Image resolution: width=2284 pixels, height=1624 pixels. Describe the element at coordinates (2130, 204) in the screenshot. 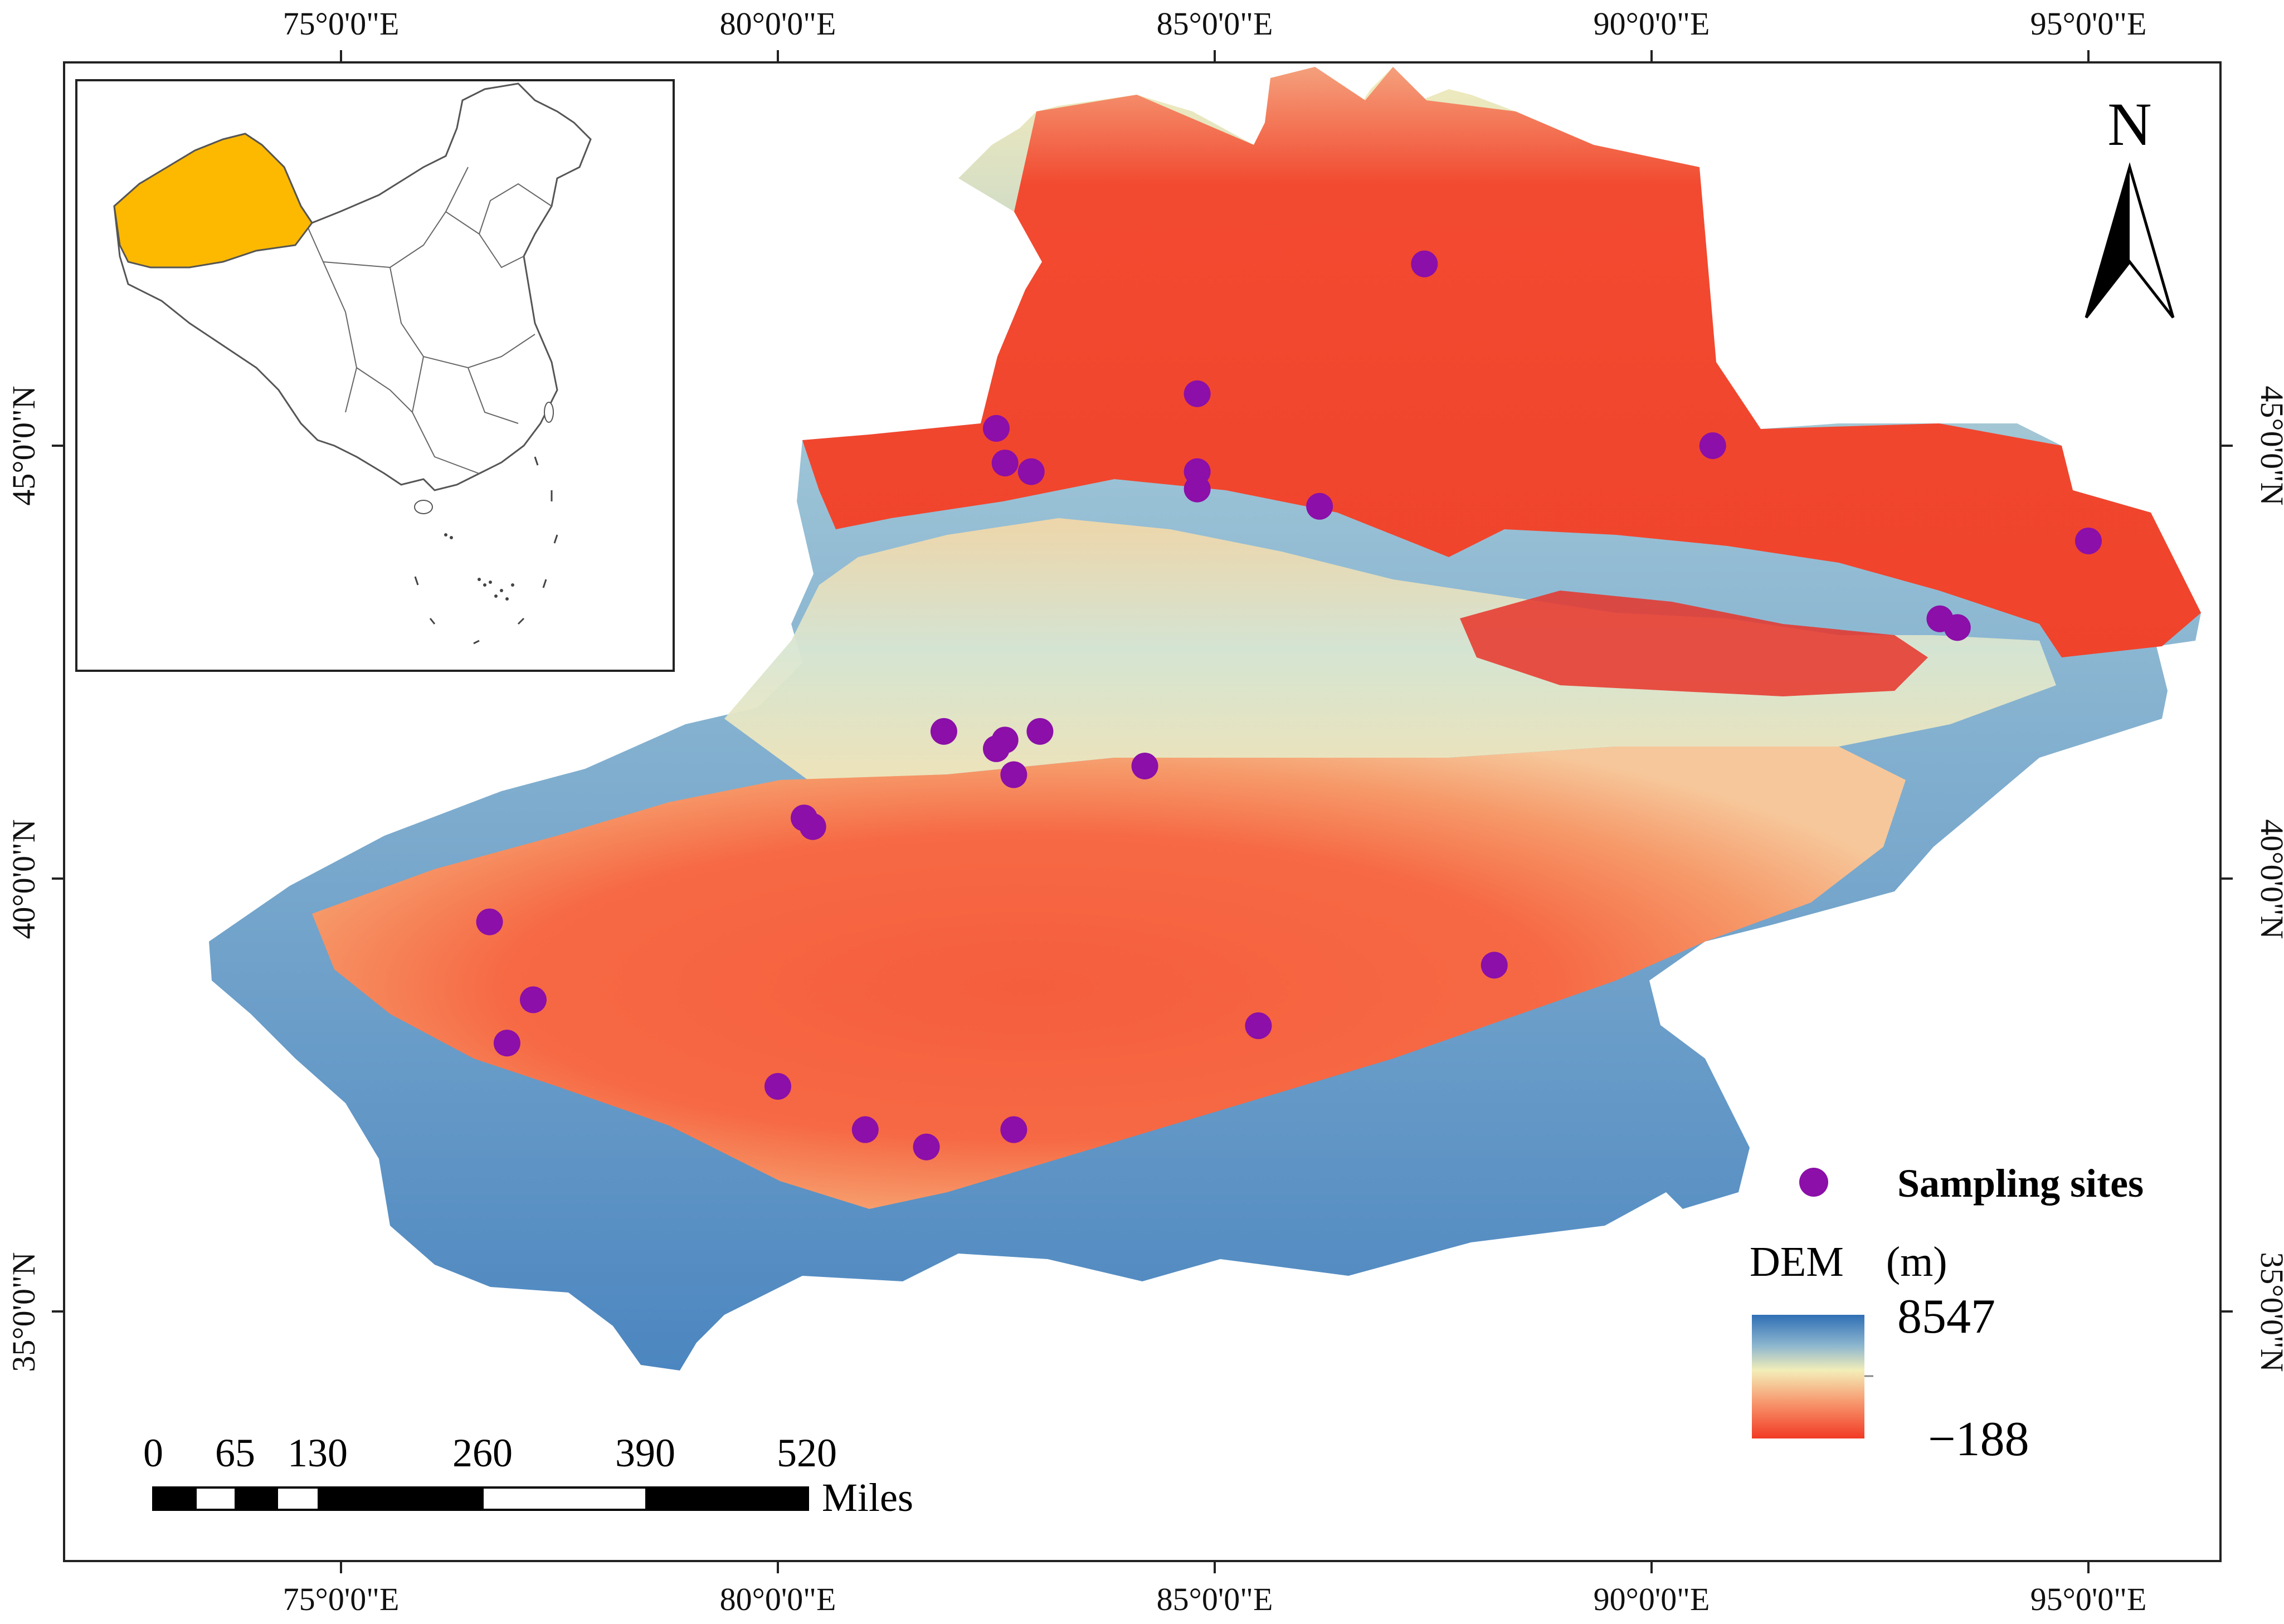

I see `north-arrow: N` at that location.